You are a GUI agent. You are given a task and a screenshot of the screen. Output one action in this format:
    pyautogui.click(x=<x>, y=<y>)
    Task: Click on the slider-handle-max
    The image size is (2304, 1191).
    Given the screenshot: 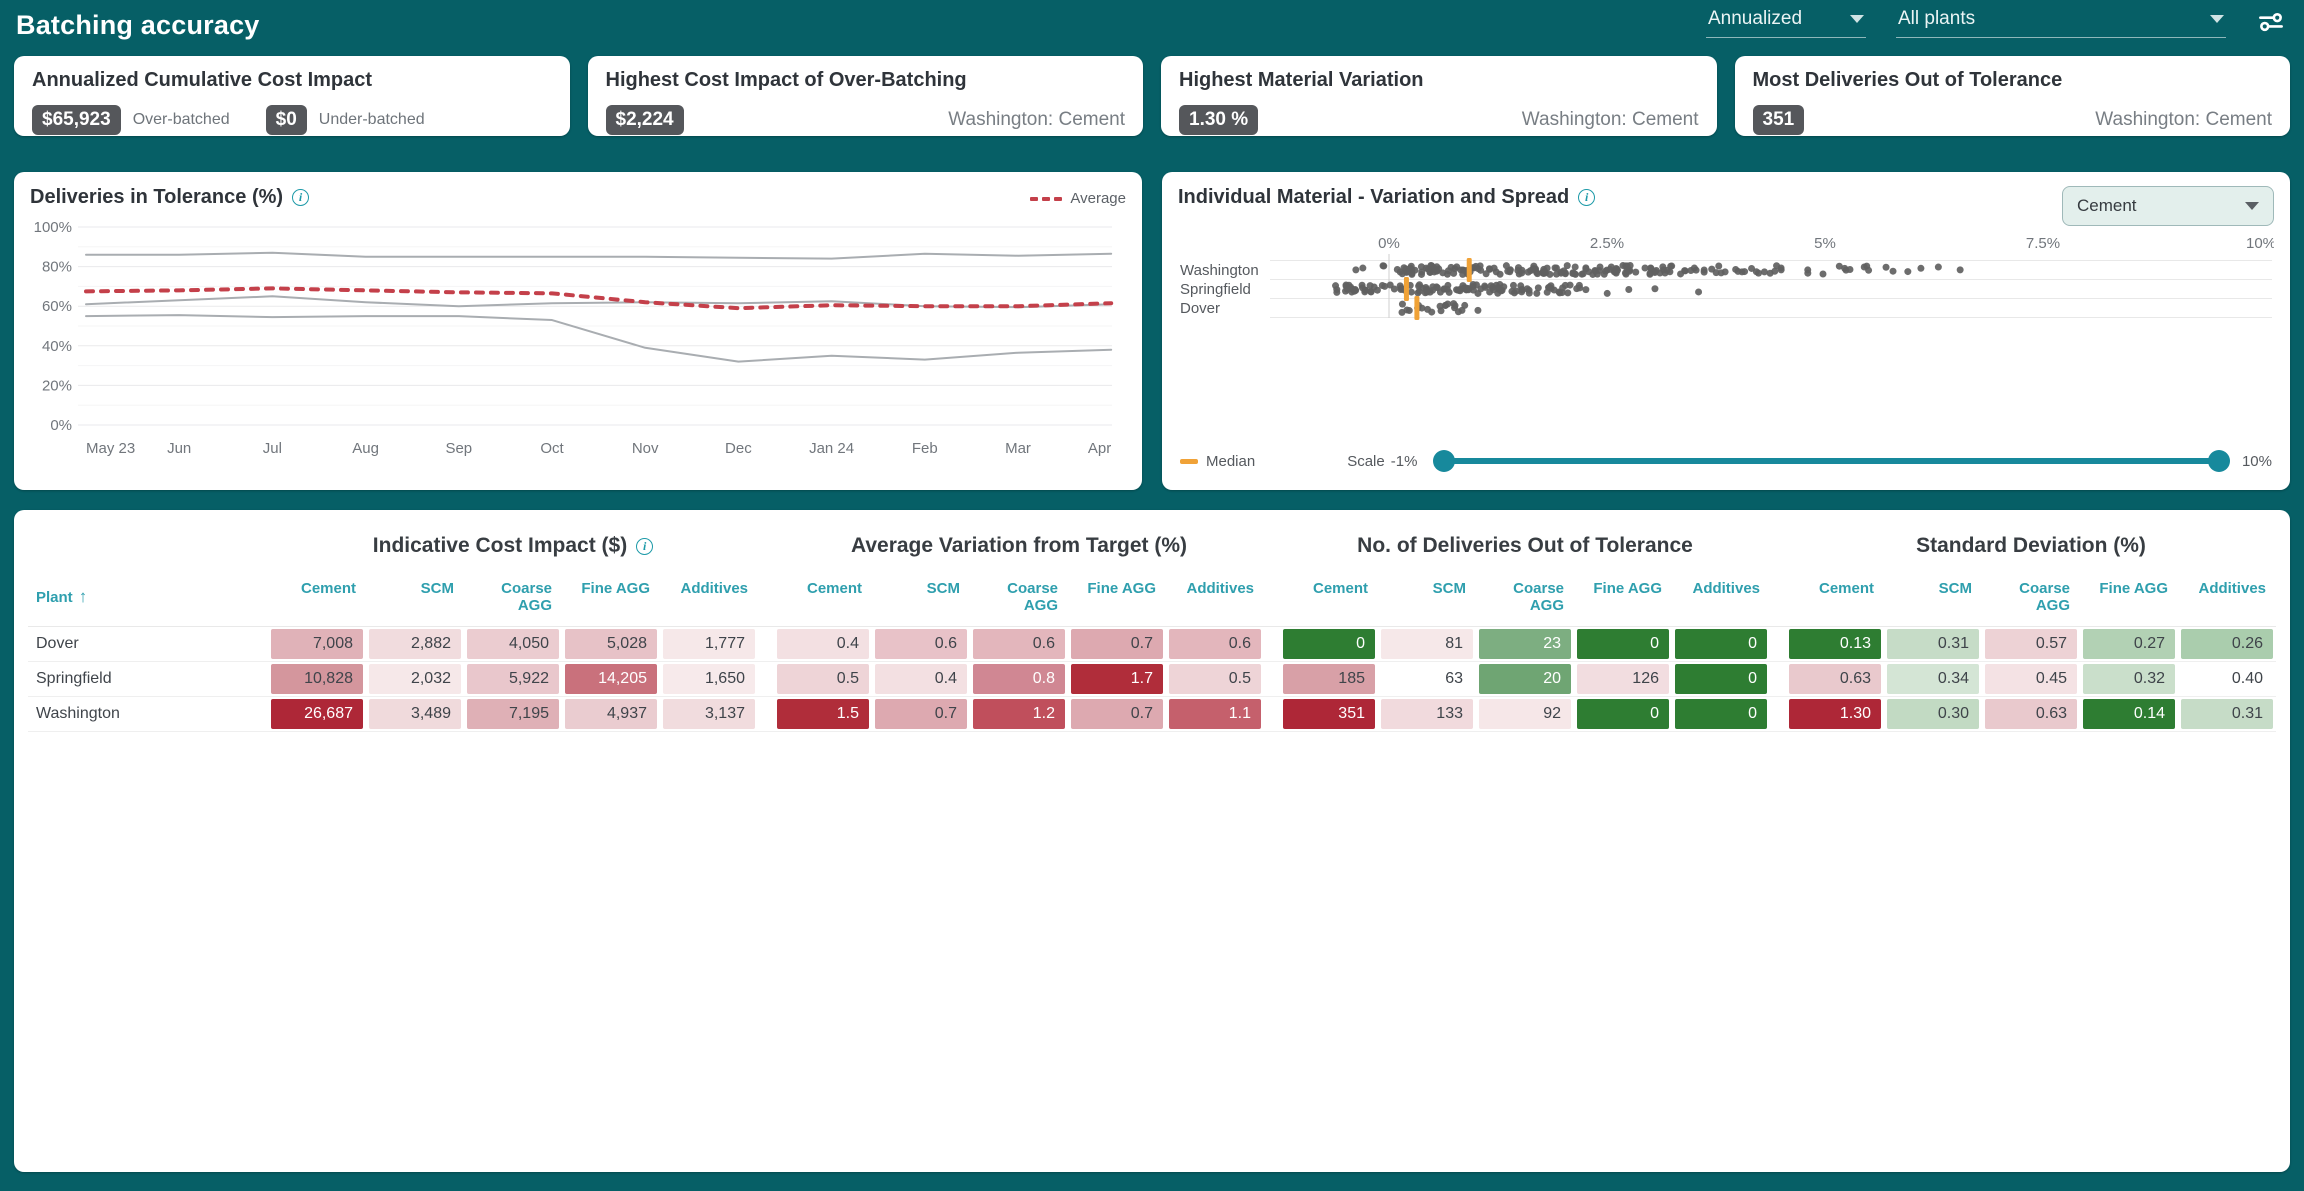 What is the action you would take?
    pyautogui.click(x=2218, y=461)
    